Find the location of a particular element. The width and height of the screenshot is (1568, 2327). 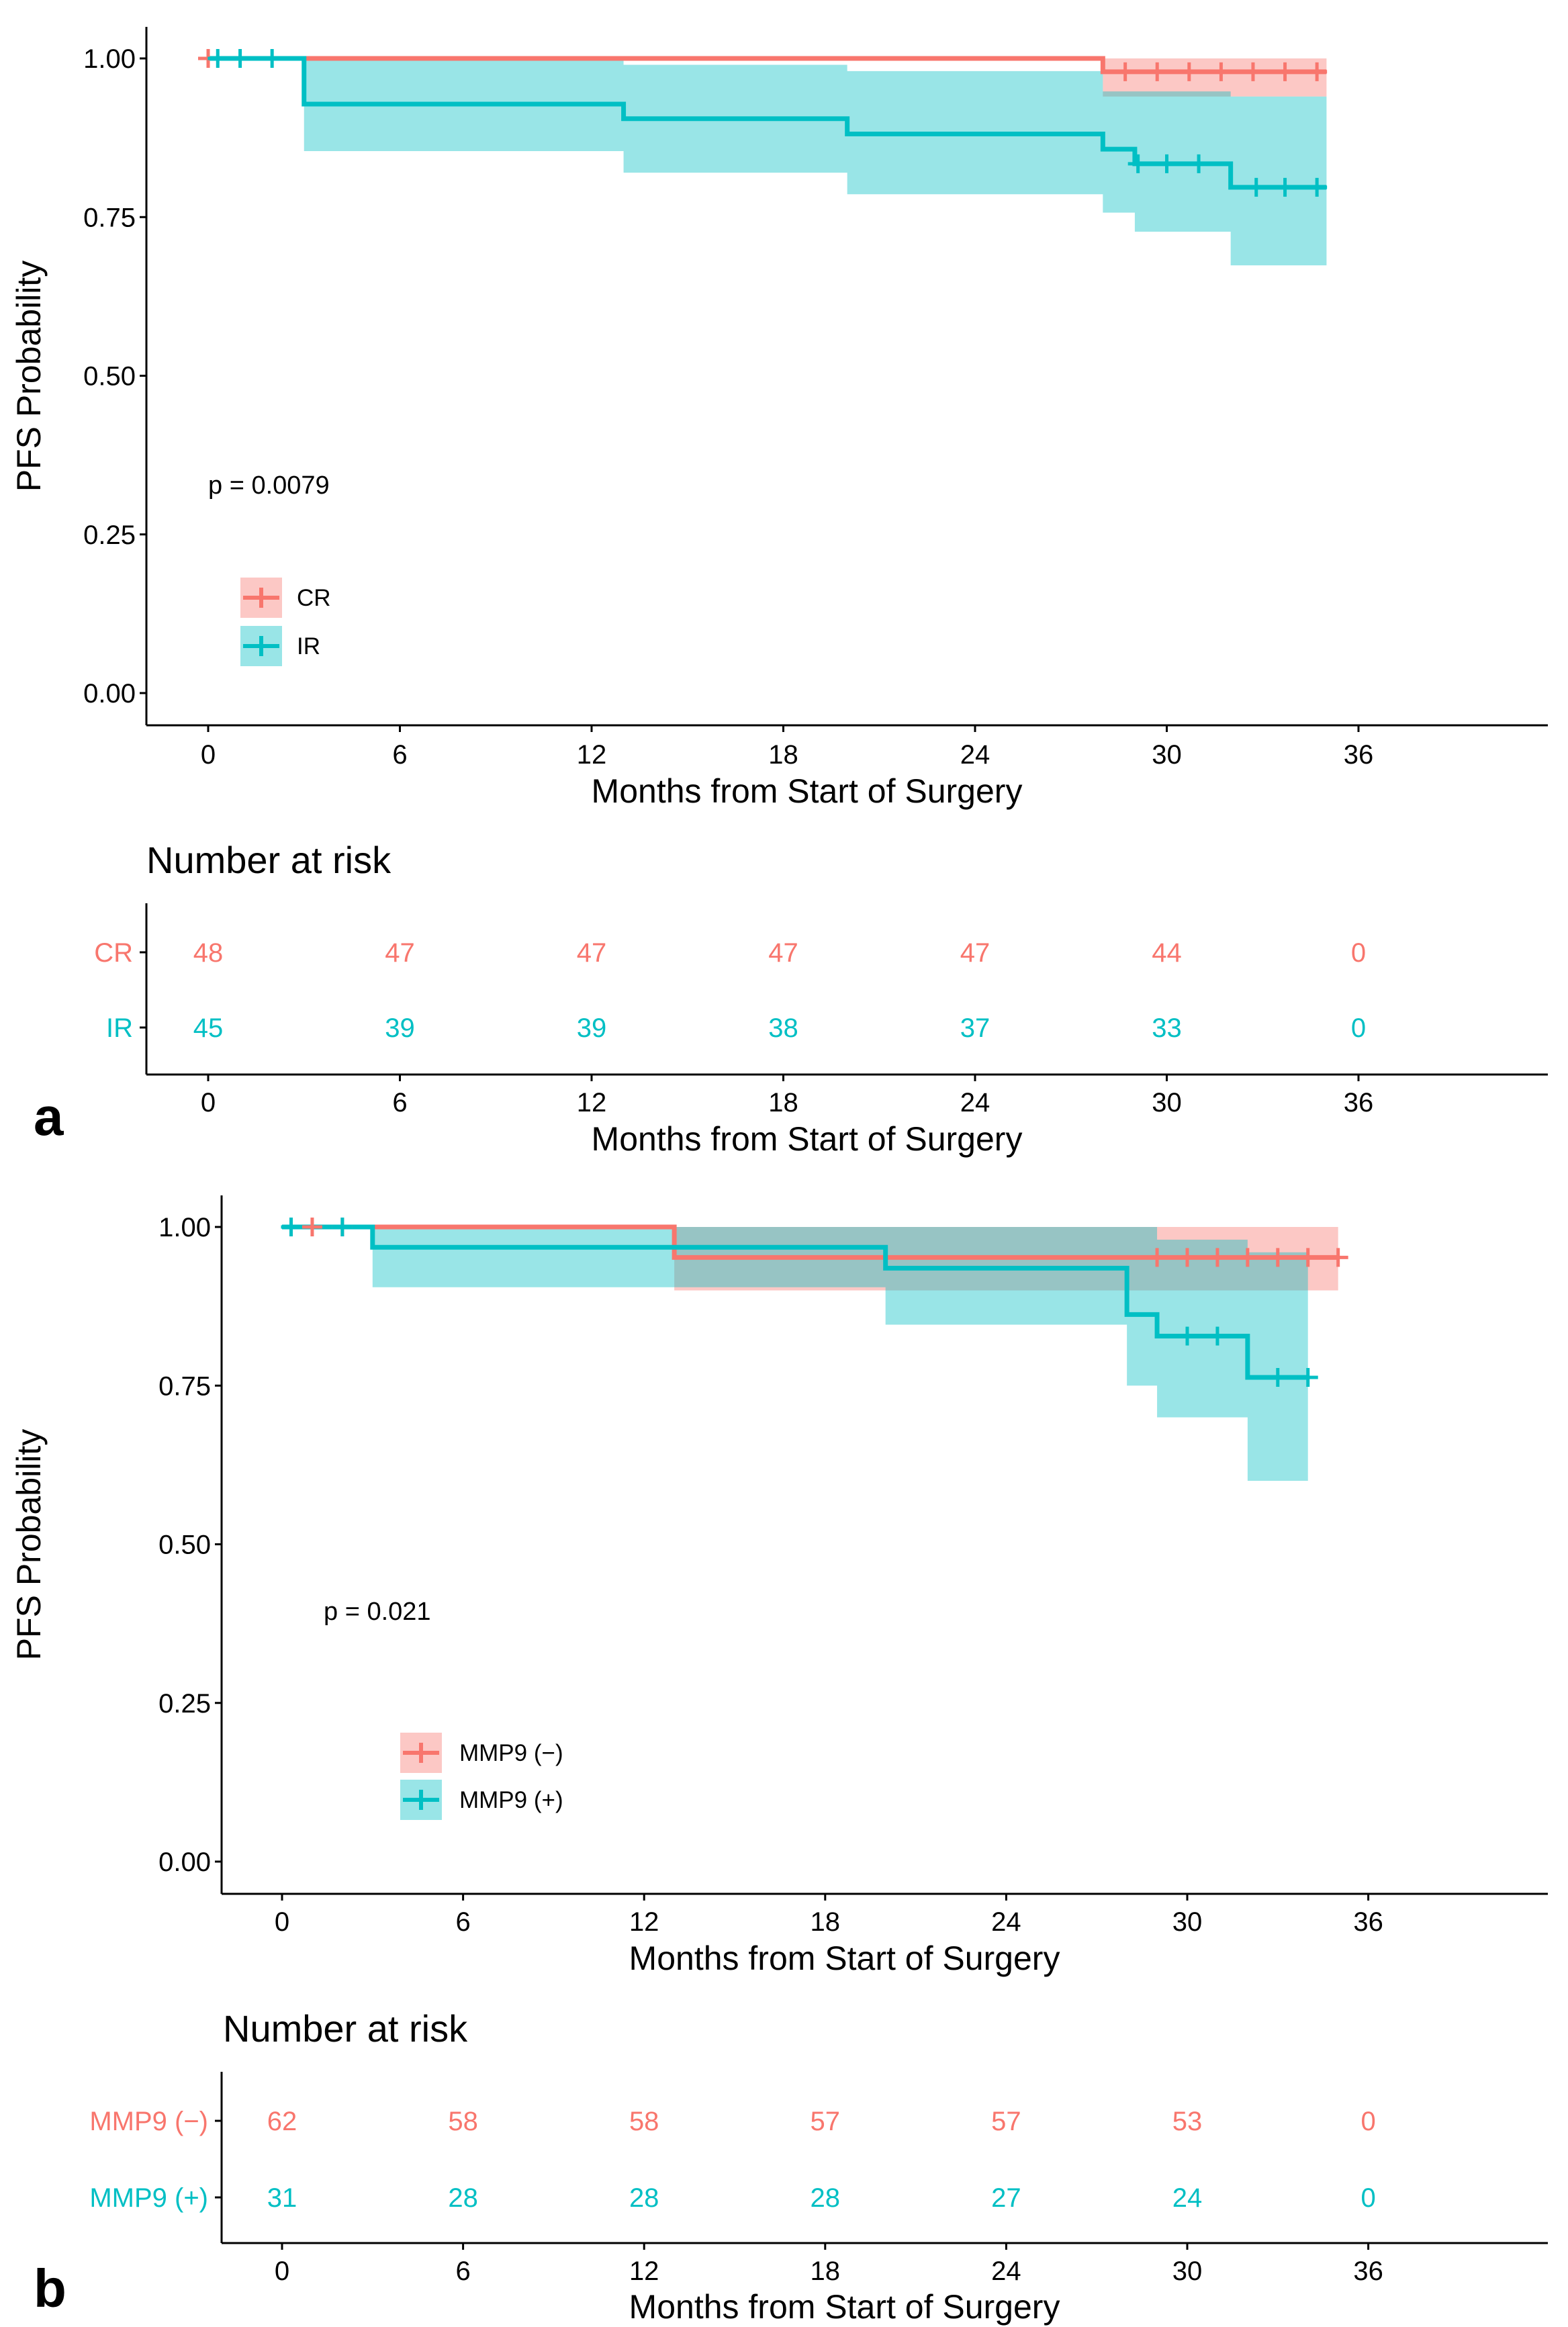

x-axis-title: Months from Start of Surgery is located at coordinates (844, 1958).